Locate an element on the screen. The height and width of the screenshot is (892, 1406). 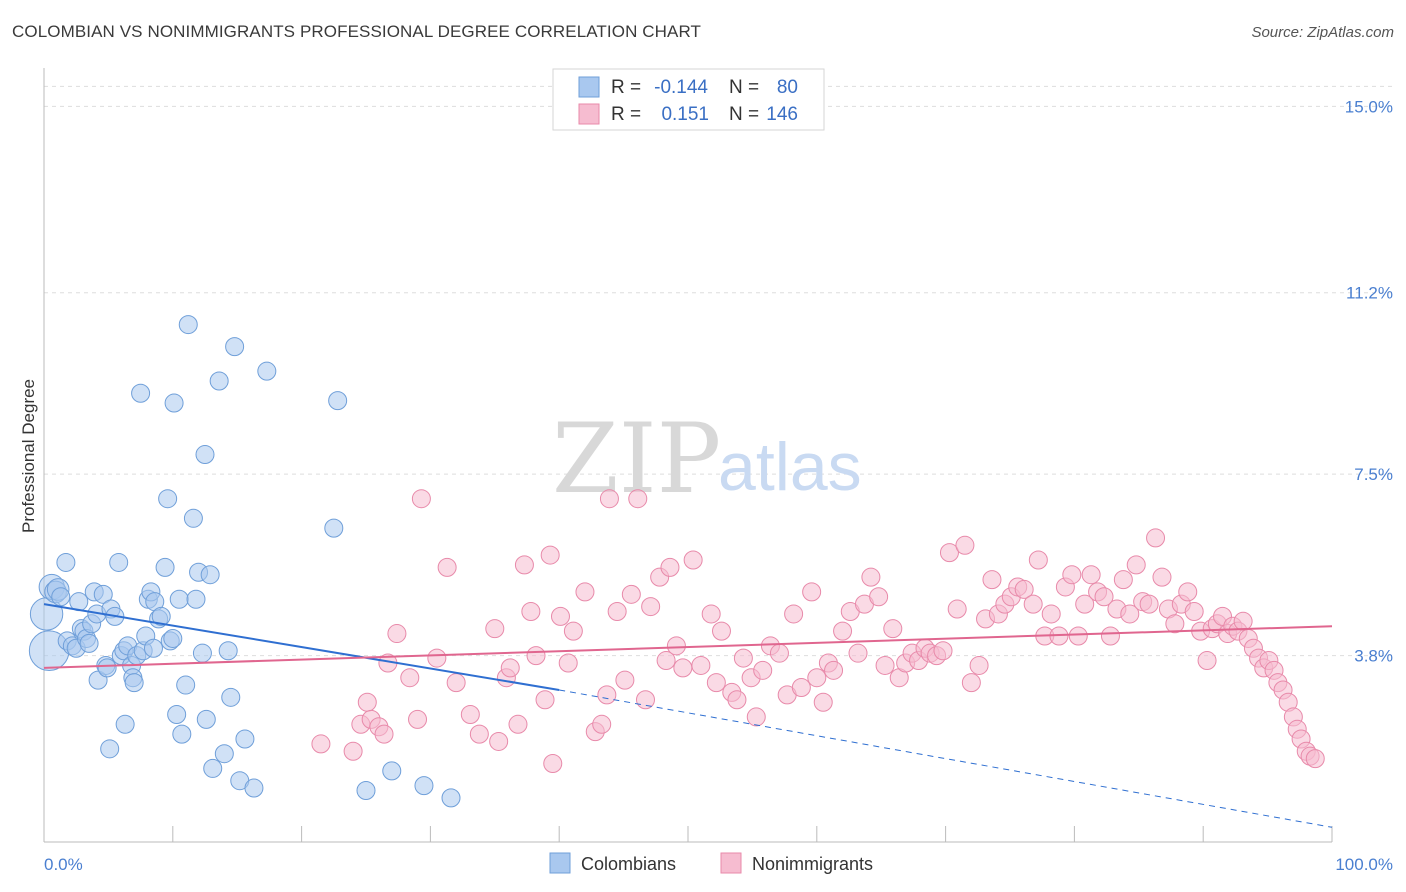
x-tick-labels: 0.0% 100.0% is located at coordinates (718, 864).